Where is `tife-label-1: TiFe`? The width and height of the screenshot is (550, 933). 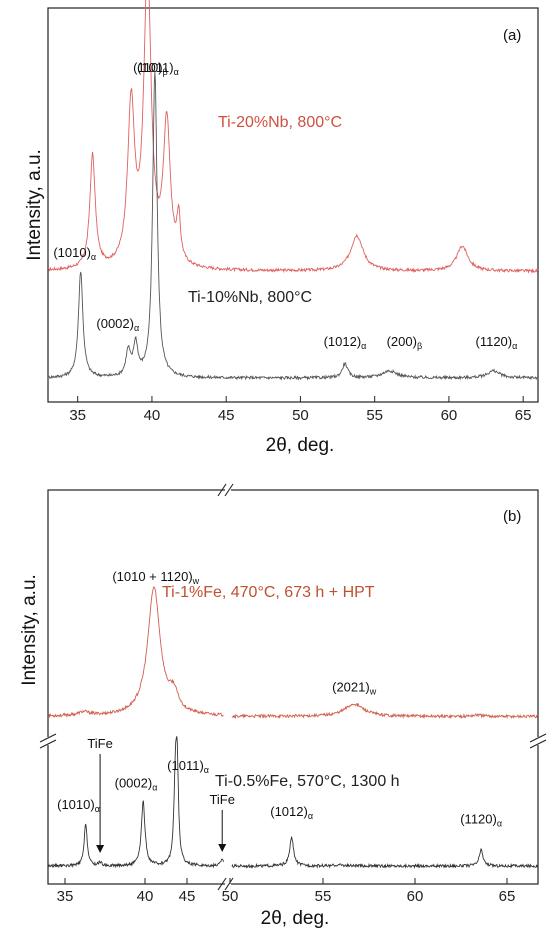
tife-label-1: TiFe is located at coordinates (222, 799).